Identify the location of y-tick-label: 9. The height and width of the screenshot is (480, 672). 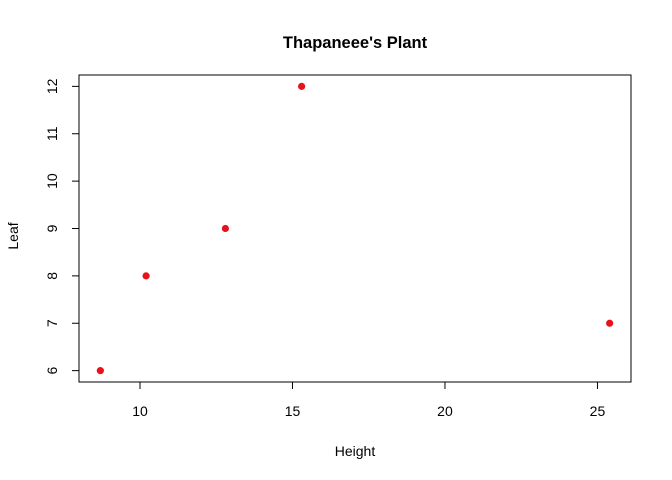
(52, 228).